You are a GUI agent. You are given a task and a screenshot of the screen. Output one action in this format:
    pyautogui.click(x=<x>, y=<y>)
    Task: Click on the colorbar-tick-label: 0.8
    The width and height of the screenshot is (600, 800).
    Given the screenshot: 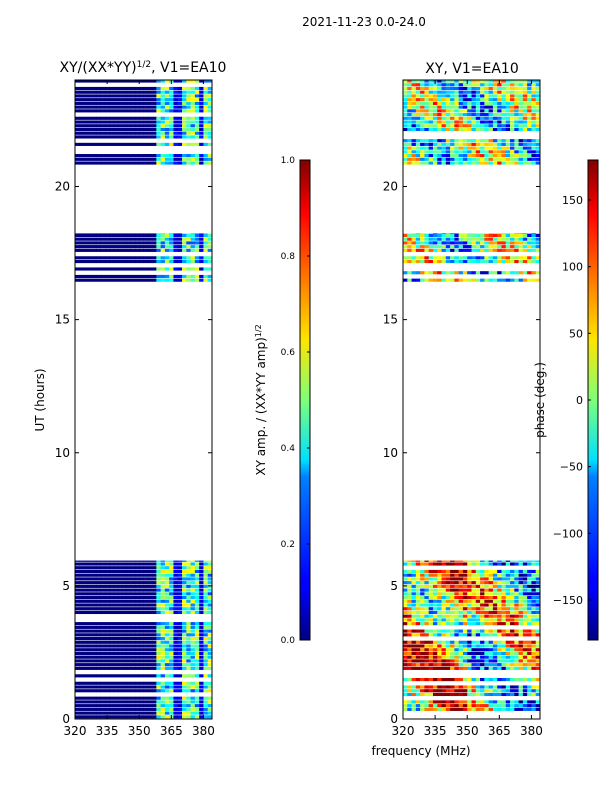 What is the action you would take?
    pyautogui.click(x=288, y=257)
    